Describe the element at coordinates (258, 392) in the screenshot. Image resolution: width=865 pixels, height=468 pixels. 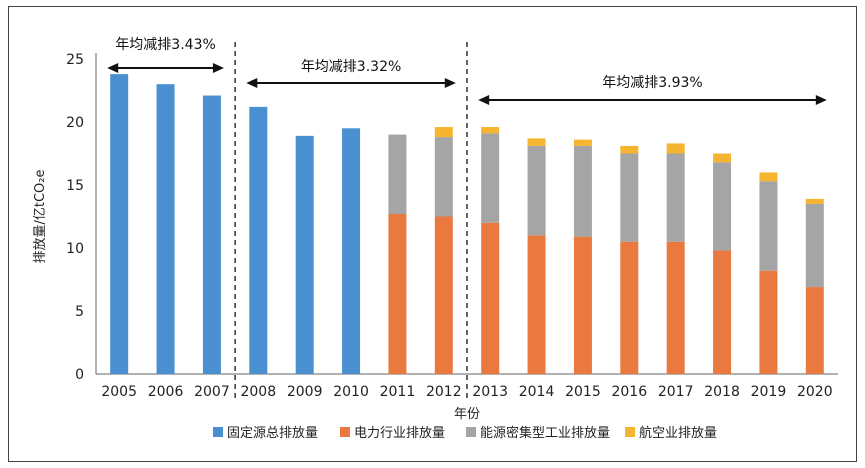
I see `x-tick-label: 2008` at that location.